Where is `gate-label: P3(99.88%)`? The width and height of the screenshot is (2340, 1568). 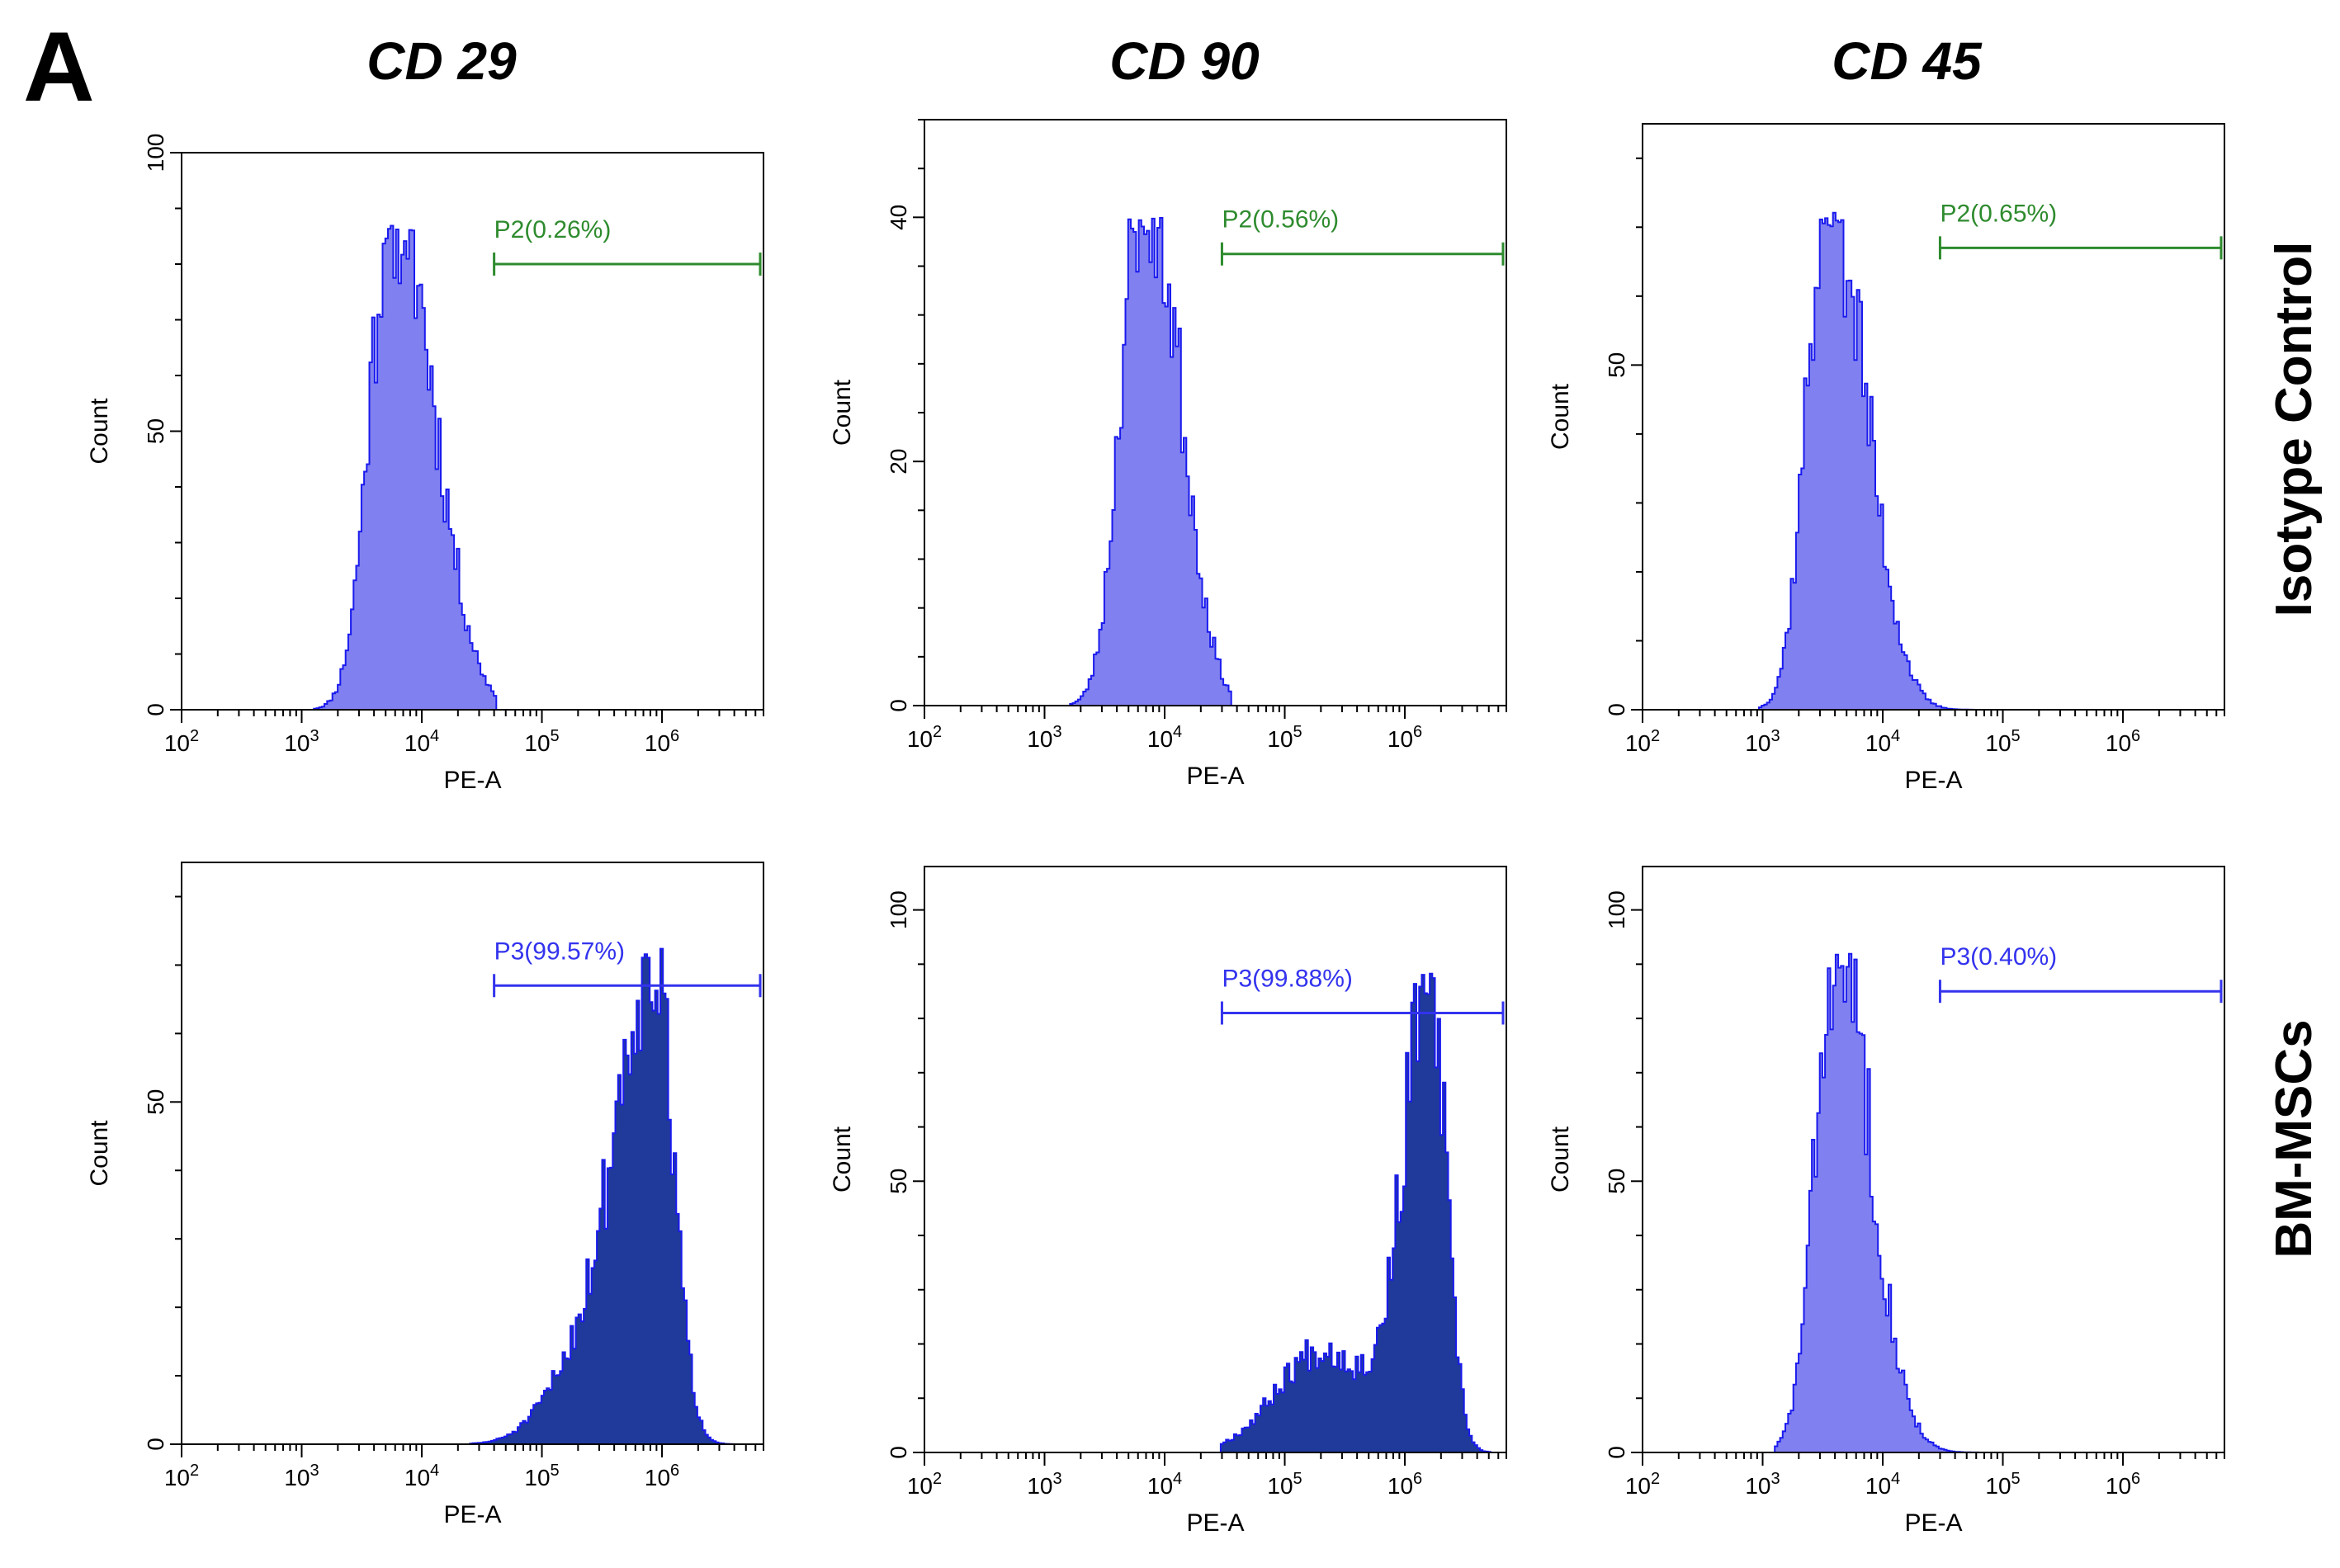
gate-label: P3(99.88%) is located at coordinates (1287, 979).